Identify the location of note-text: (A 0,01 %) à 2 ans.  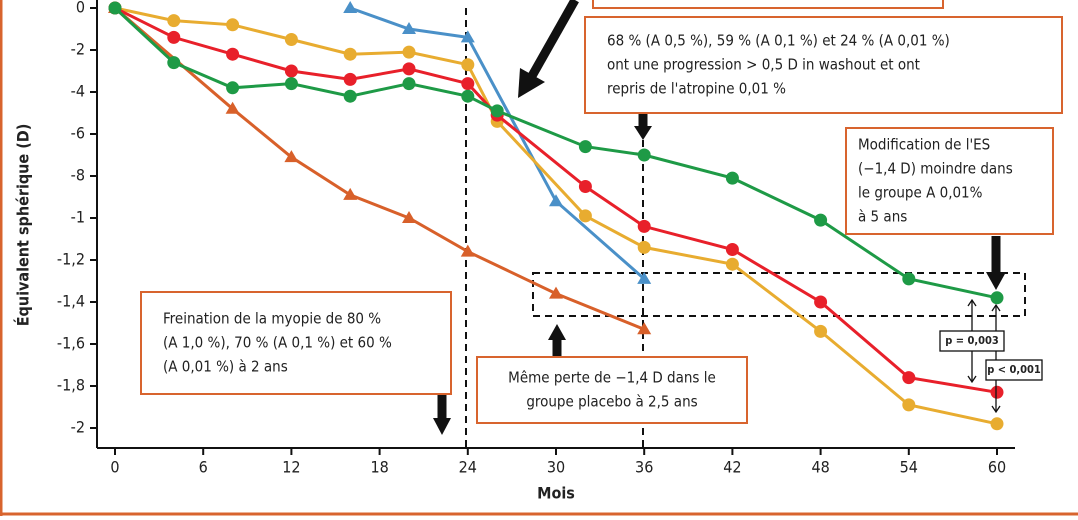
(225, 367).